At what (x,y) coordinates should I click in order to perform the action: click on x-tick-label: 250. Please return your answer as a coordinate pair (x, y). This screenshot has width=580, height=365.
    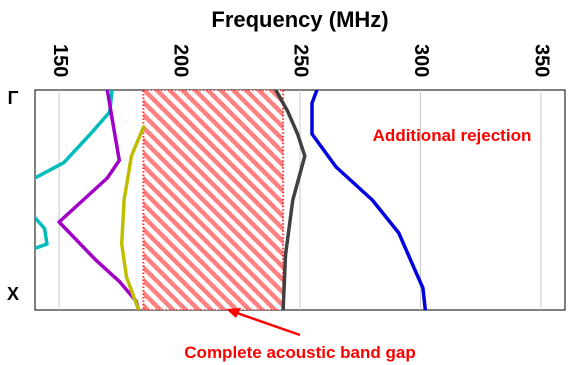
    Looking at the image, I should click on (301, 60).